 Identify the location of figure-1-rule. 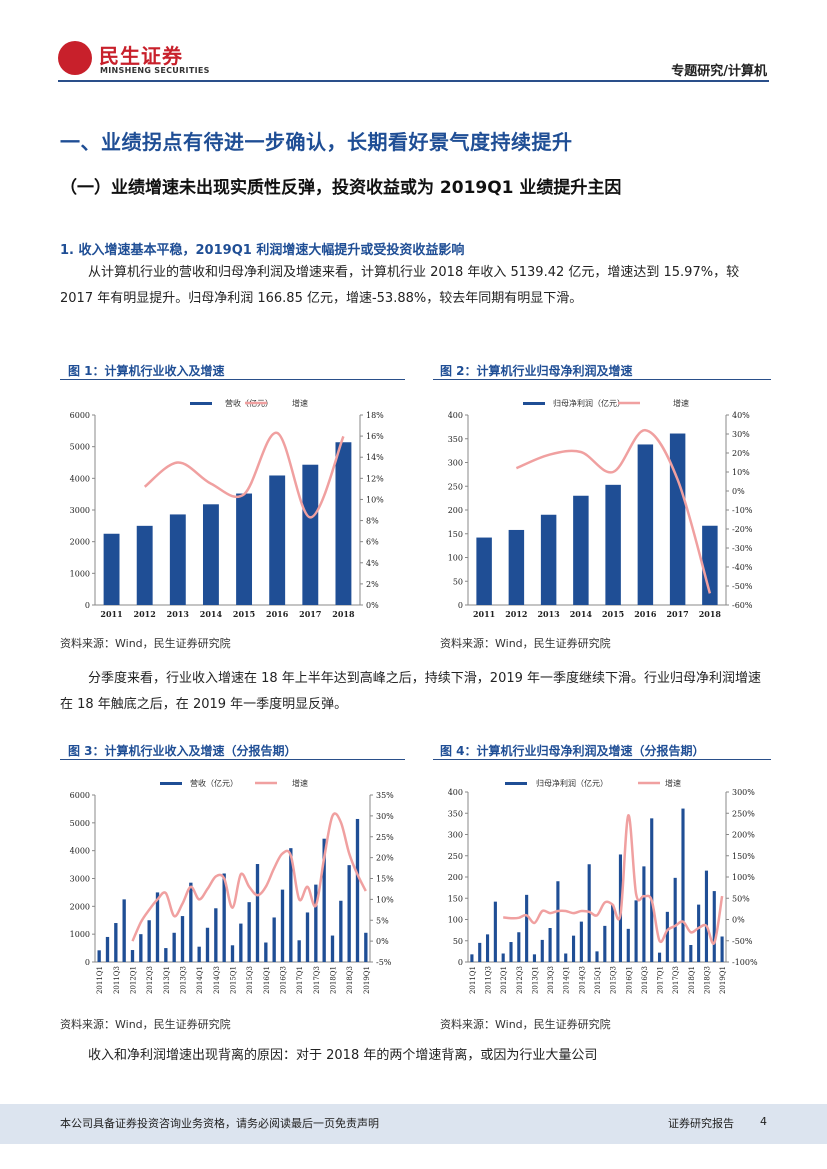
(232, 379).